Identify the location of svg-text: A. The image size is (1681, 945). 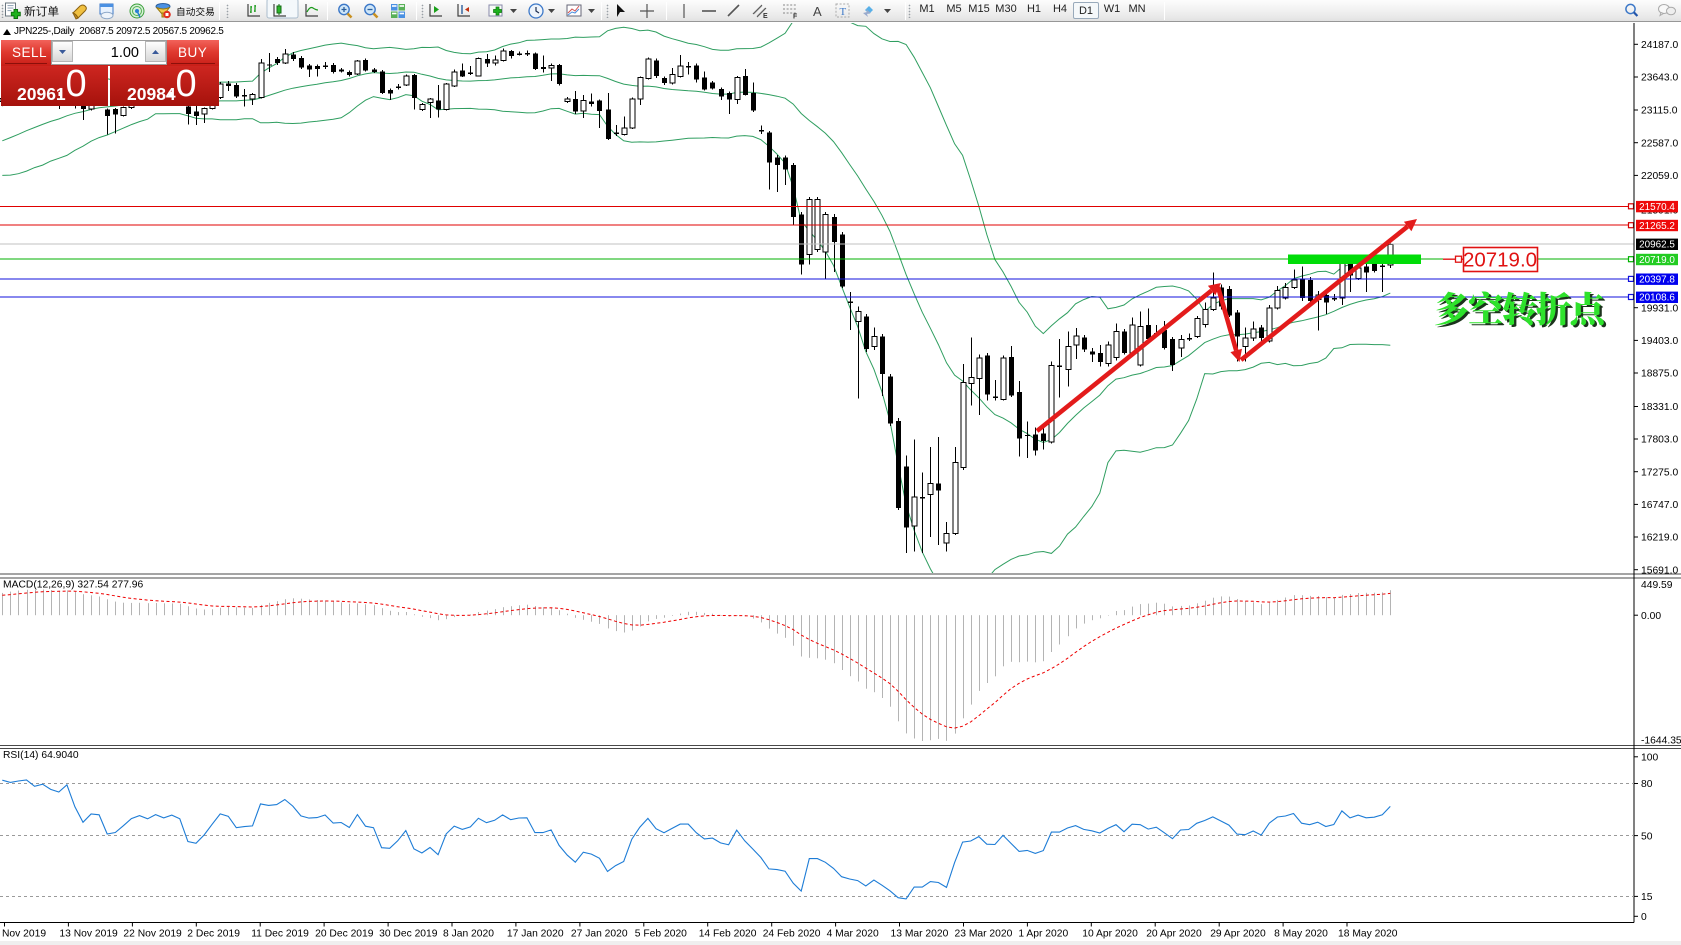
(817, 11).